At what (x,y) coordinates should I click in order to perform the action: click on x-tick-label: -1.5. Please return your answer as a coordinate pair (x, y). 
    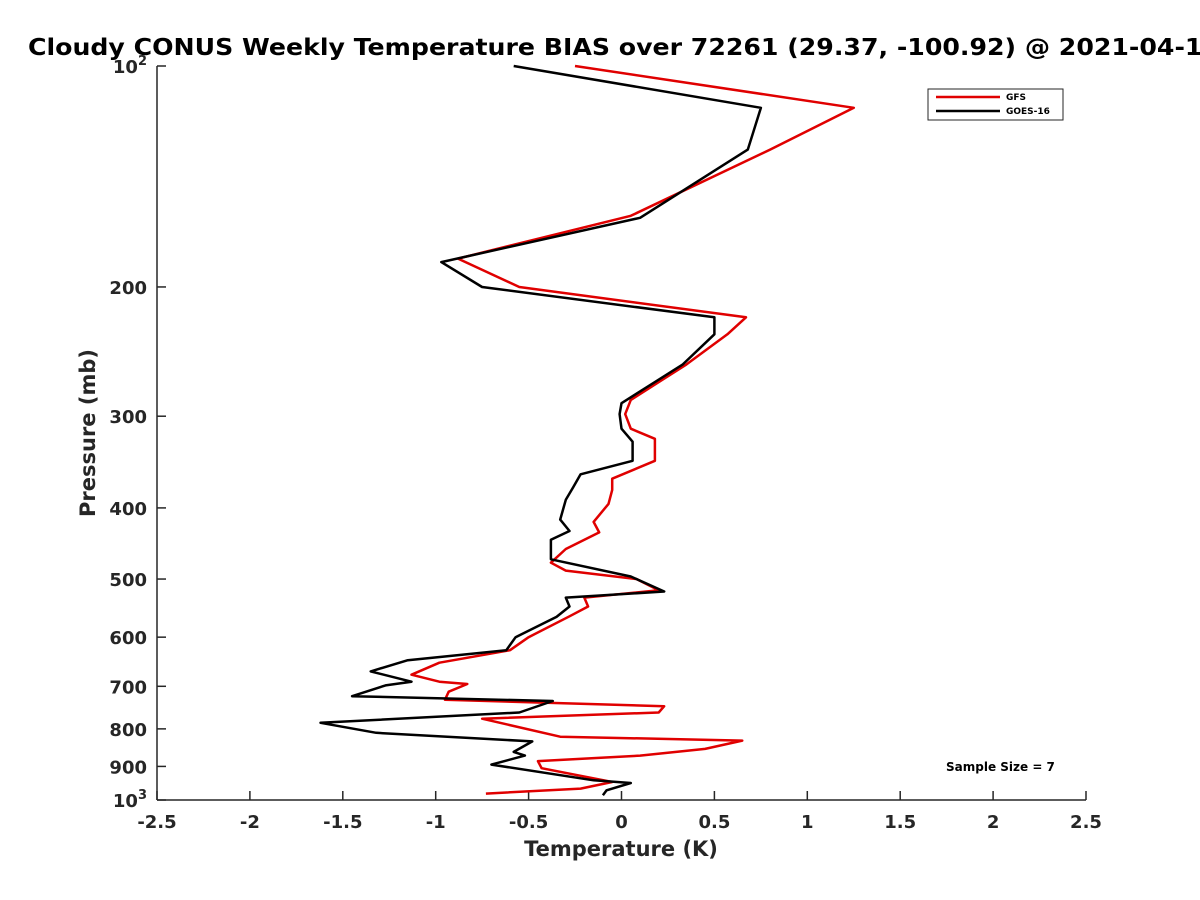
    Looking at the image, I should click on (342, 822).